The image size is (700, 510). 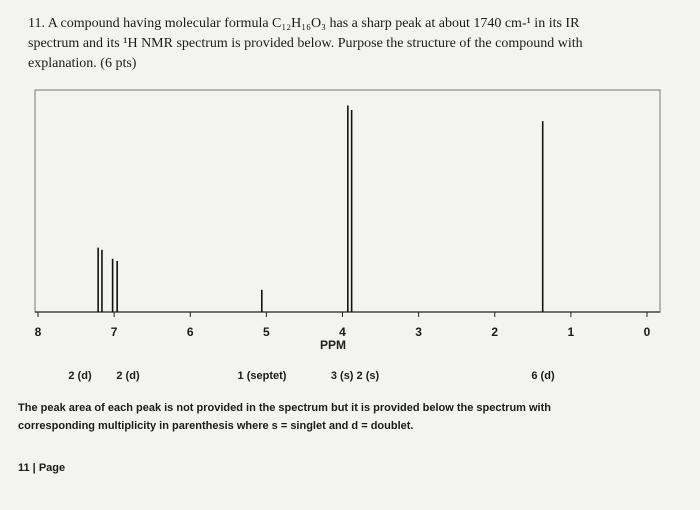 What do you see at coordinates (543, 376) in the screenshot?
I see `multiplicity: 6 (d)` at bounding box center [543, 376].